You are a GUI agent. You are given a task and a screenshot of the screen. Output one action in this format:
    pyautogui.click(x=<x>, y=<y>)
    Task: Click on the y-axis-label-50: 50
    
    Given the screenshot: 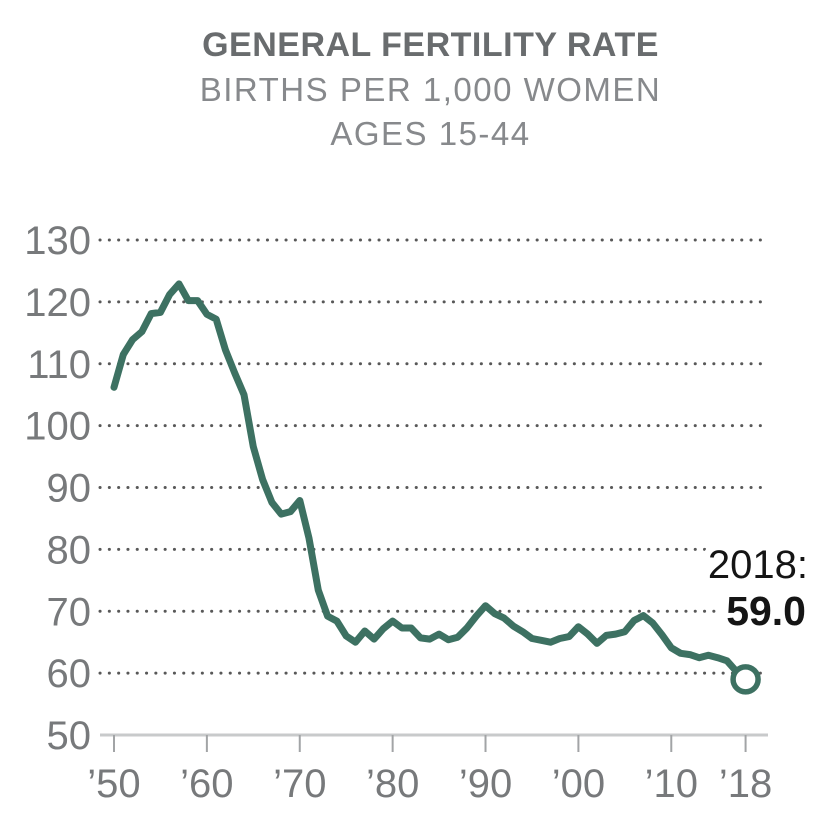 What is the action you would take?
    pyautogui.click(x=69, y=736)
    